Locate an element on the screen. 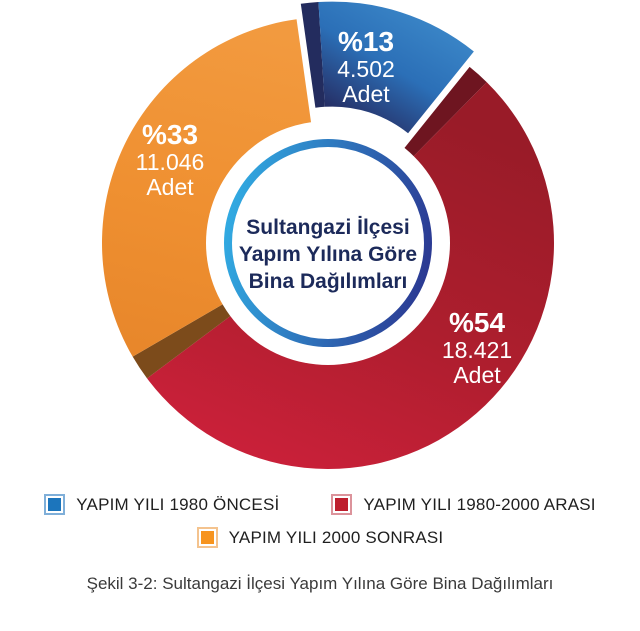  legend-swatch-blue-icon is located at coordinates (55, 504).